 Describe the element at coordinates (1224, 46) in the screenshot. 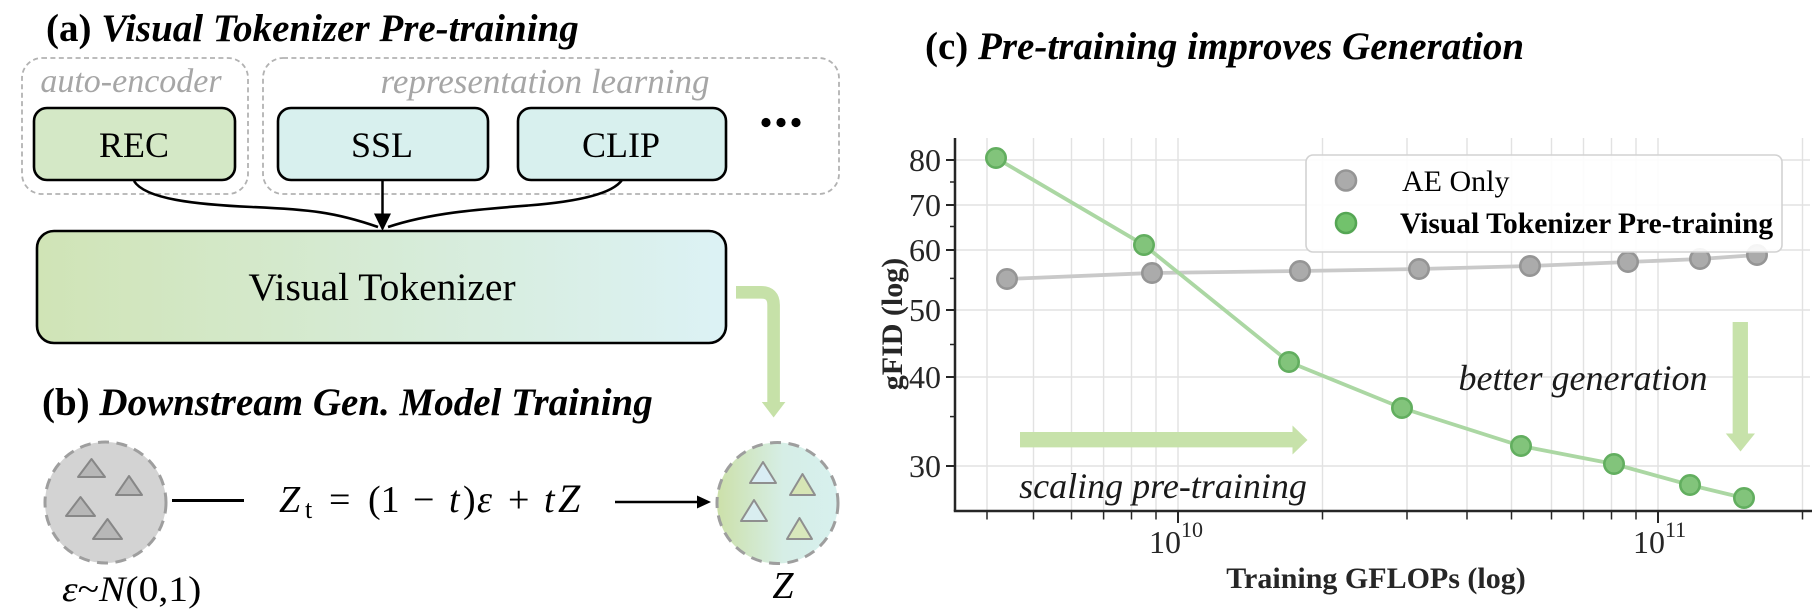

I see `svg-text:(c) Pre-training improves Gene: (c) Pre-training improves Generation` at that location.